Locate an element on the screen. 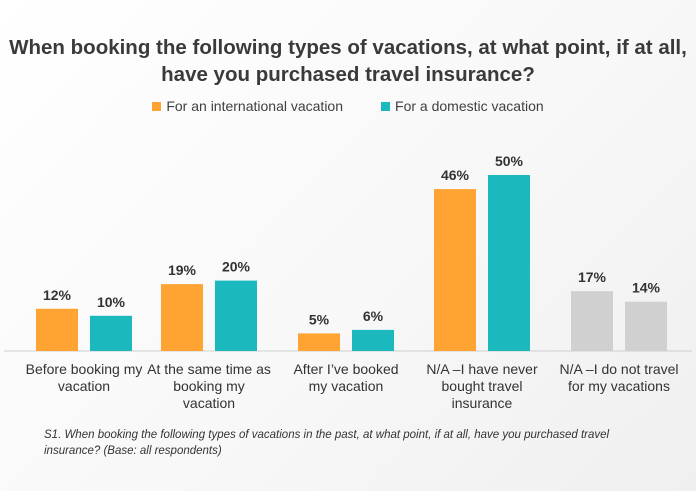 The height and width of the screenshot is (491, 696). category-label-line: booking my is located at coordinates (209, 386).